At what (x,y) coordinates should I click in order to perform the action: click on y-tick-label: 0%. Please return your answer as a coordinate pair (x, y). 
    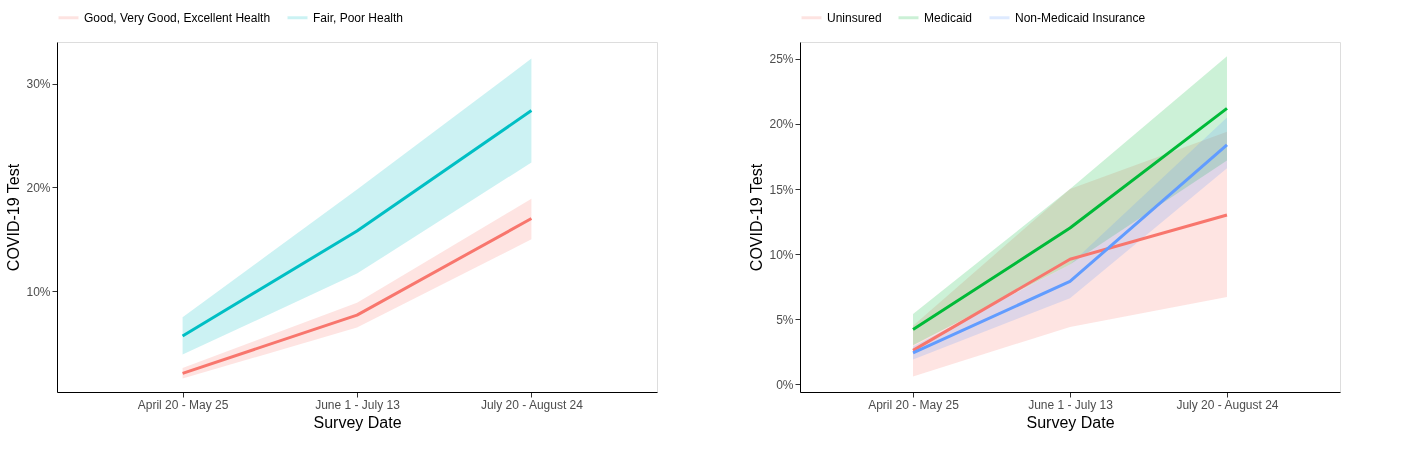
    Looking at the image, I should click on (785, 384).